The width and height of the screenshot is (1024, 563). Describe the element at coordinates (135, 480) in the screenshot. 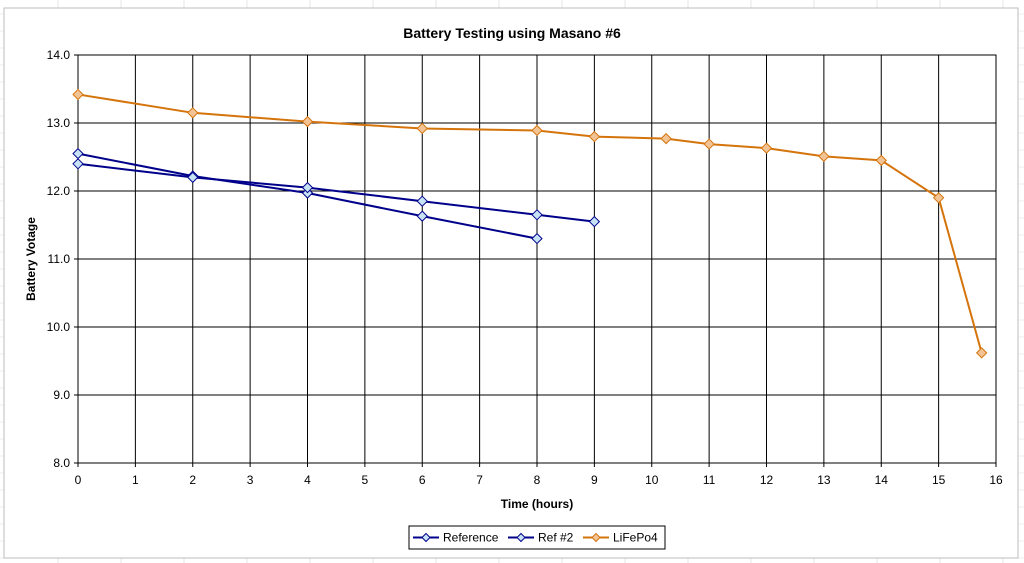

I see `x-tick-label: 1` at that location.